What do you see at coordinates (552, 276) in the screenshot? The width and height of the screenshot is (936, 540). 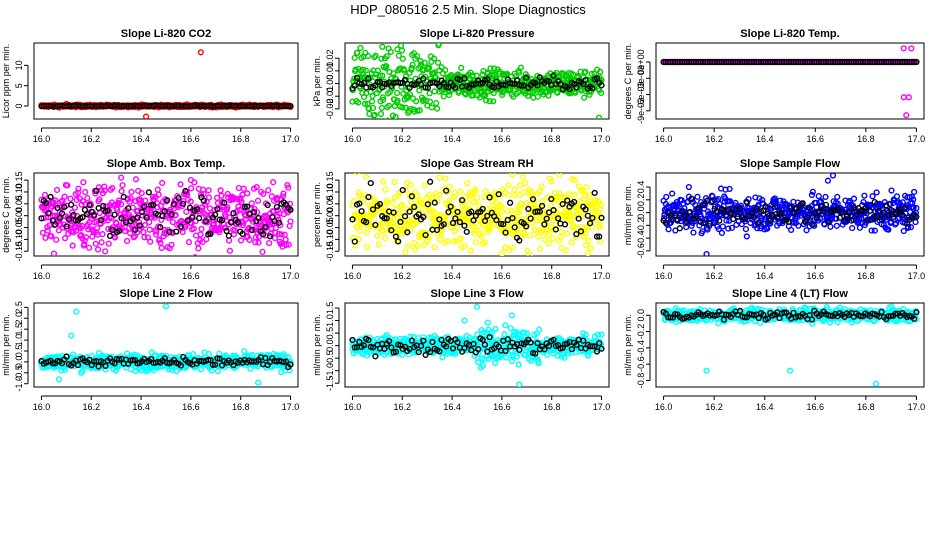 I see `x-tick-label: 16.8` at bounding box center [552, 276].